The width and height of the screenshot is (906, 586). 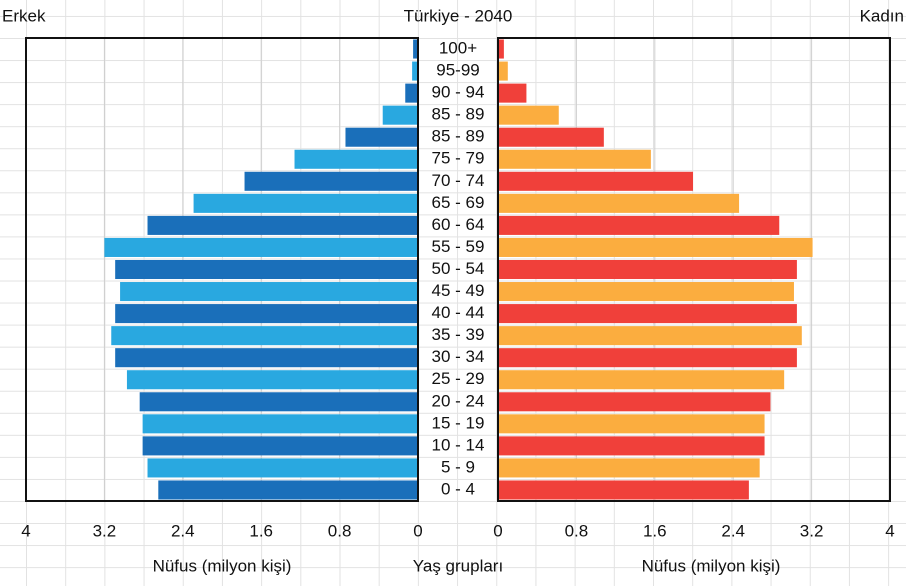 I want to click on category-label: 10 - 14, so click(x=458, y=444).